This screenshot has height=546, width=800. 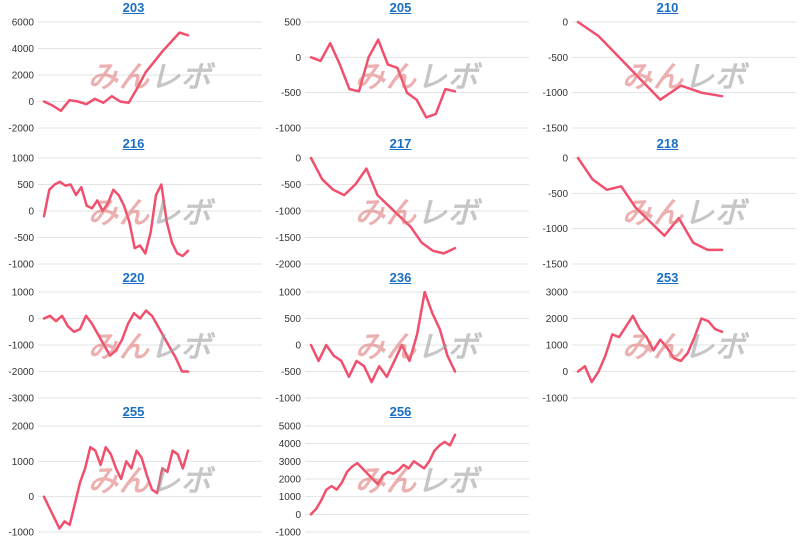 I want to click on line-chart: 3000 2000 1000 0 -1000, so click(x=669, y=346).